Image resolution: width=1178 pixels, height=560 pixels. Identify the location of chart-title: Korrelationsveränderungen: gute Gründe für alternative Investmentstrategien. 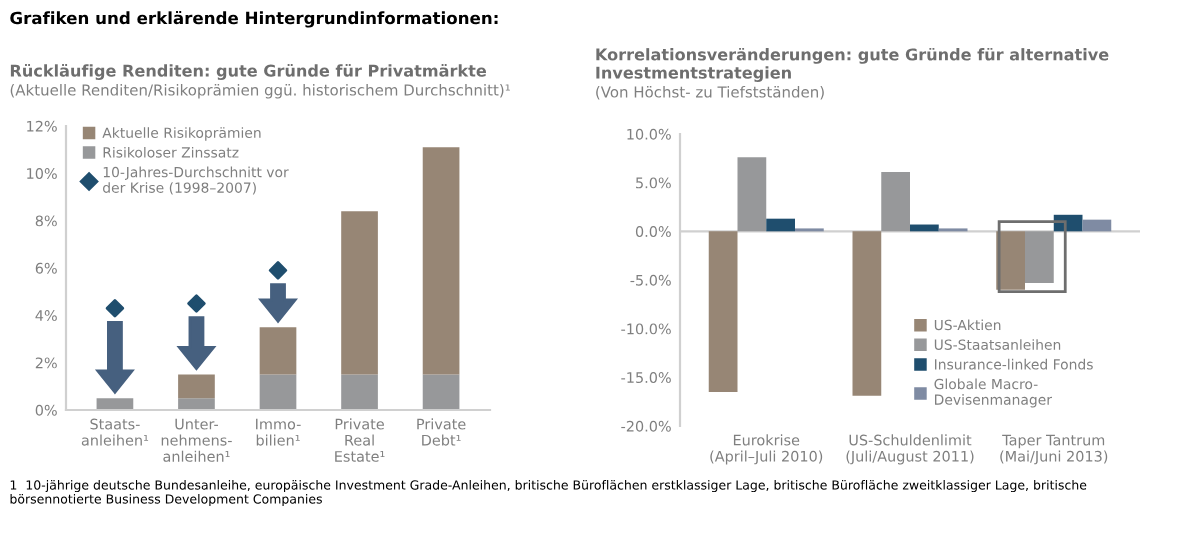
(852, 64).